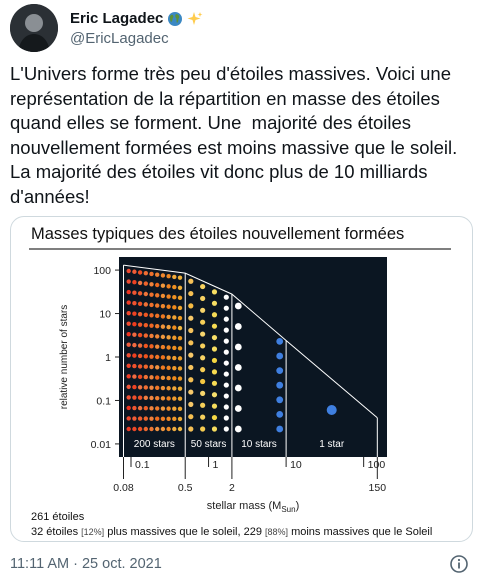 The width and height of the screenshot is (483, 581). What do you see at coordinates (332, 444) in the screenshot?
I see `bin-label: 1 star` at bounding box center [332, 444].